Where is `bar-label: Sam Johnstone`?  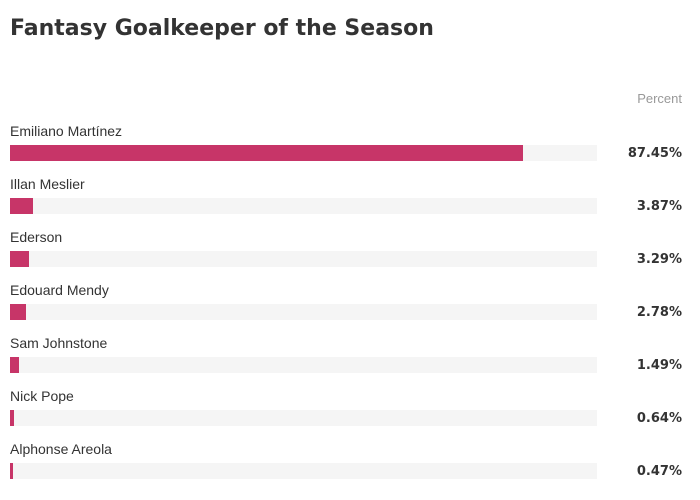 bar-label: Sam Johnstone is located at coordinates (59, 343).